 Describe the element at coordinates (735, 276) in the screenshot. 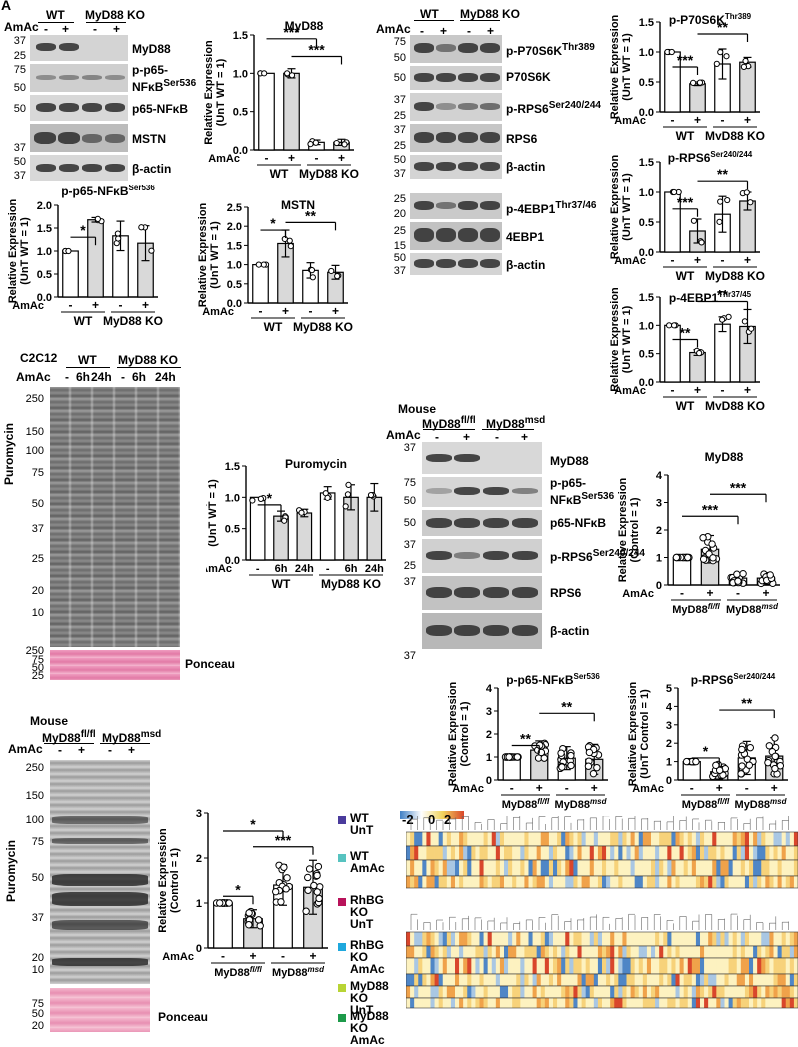

I see `group-label: MyD88 KO` at that location.